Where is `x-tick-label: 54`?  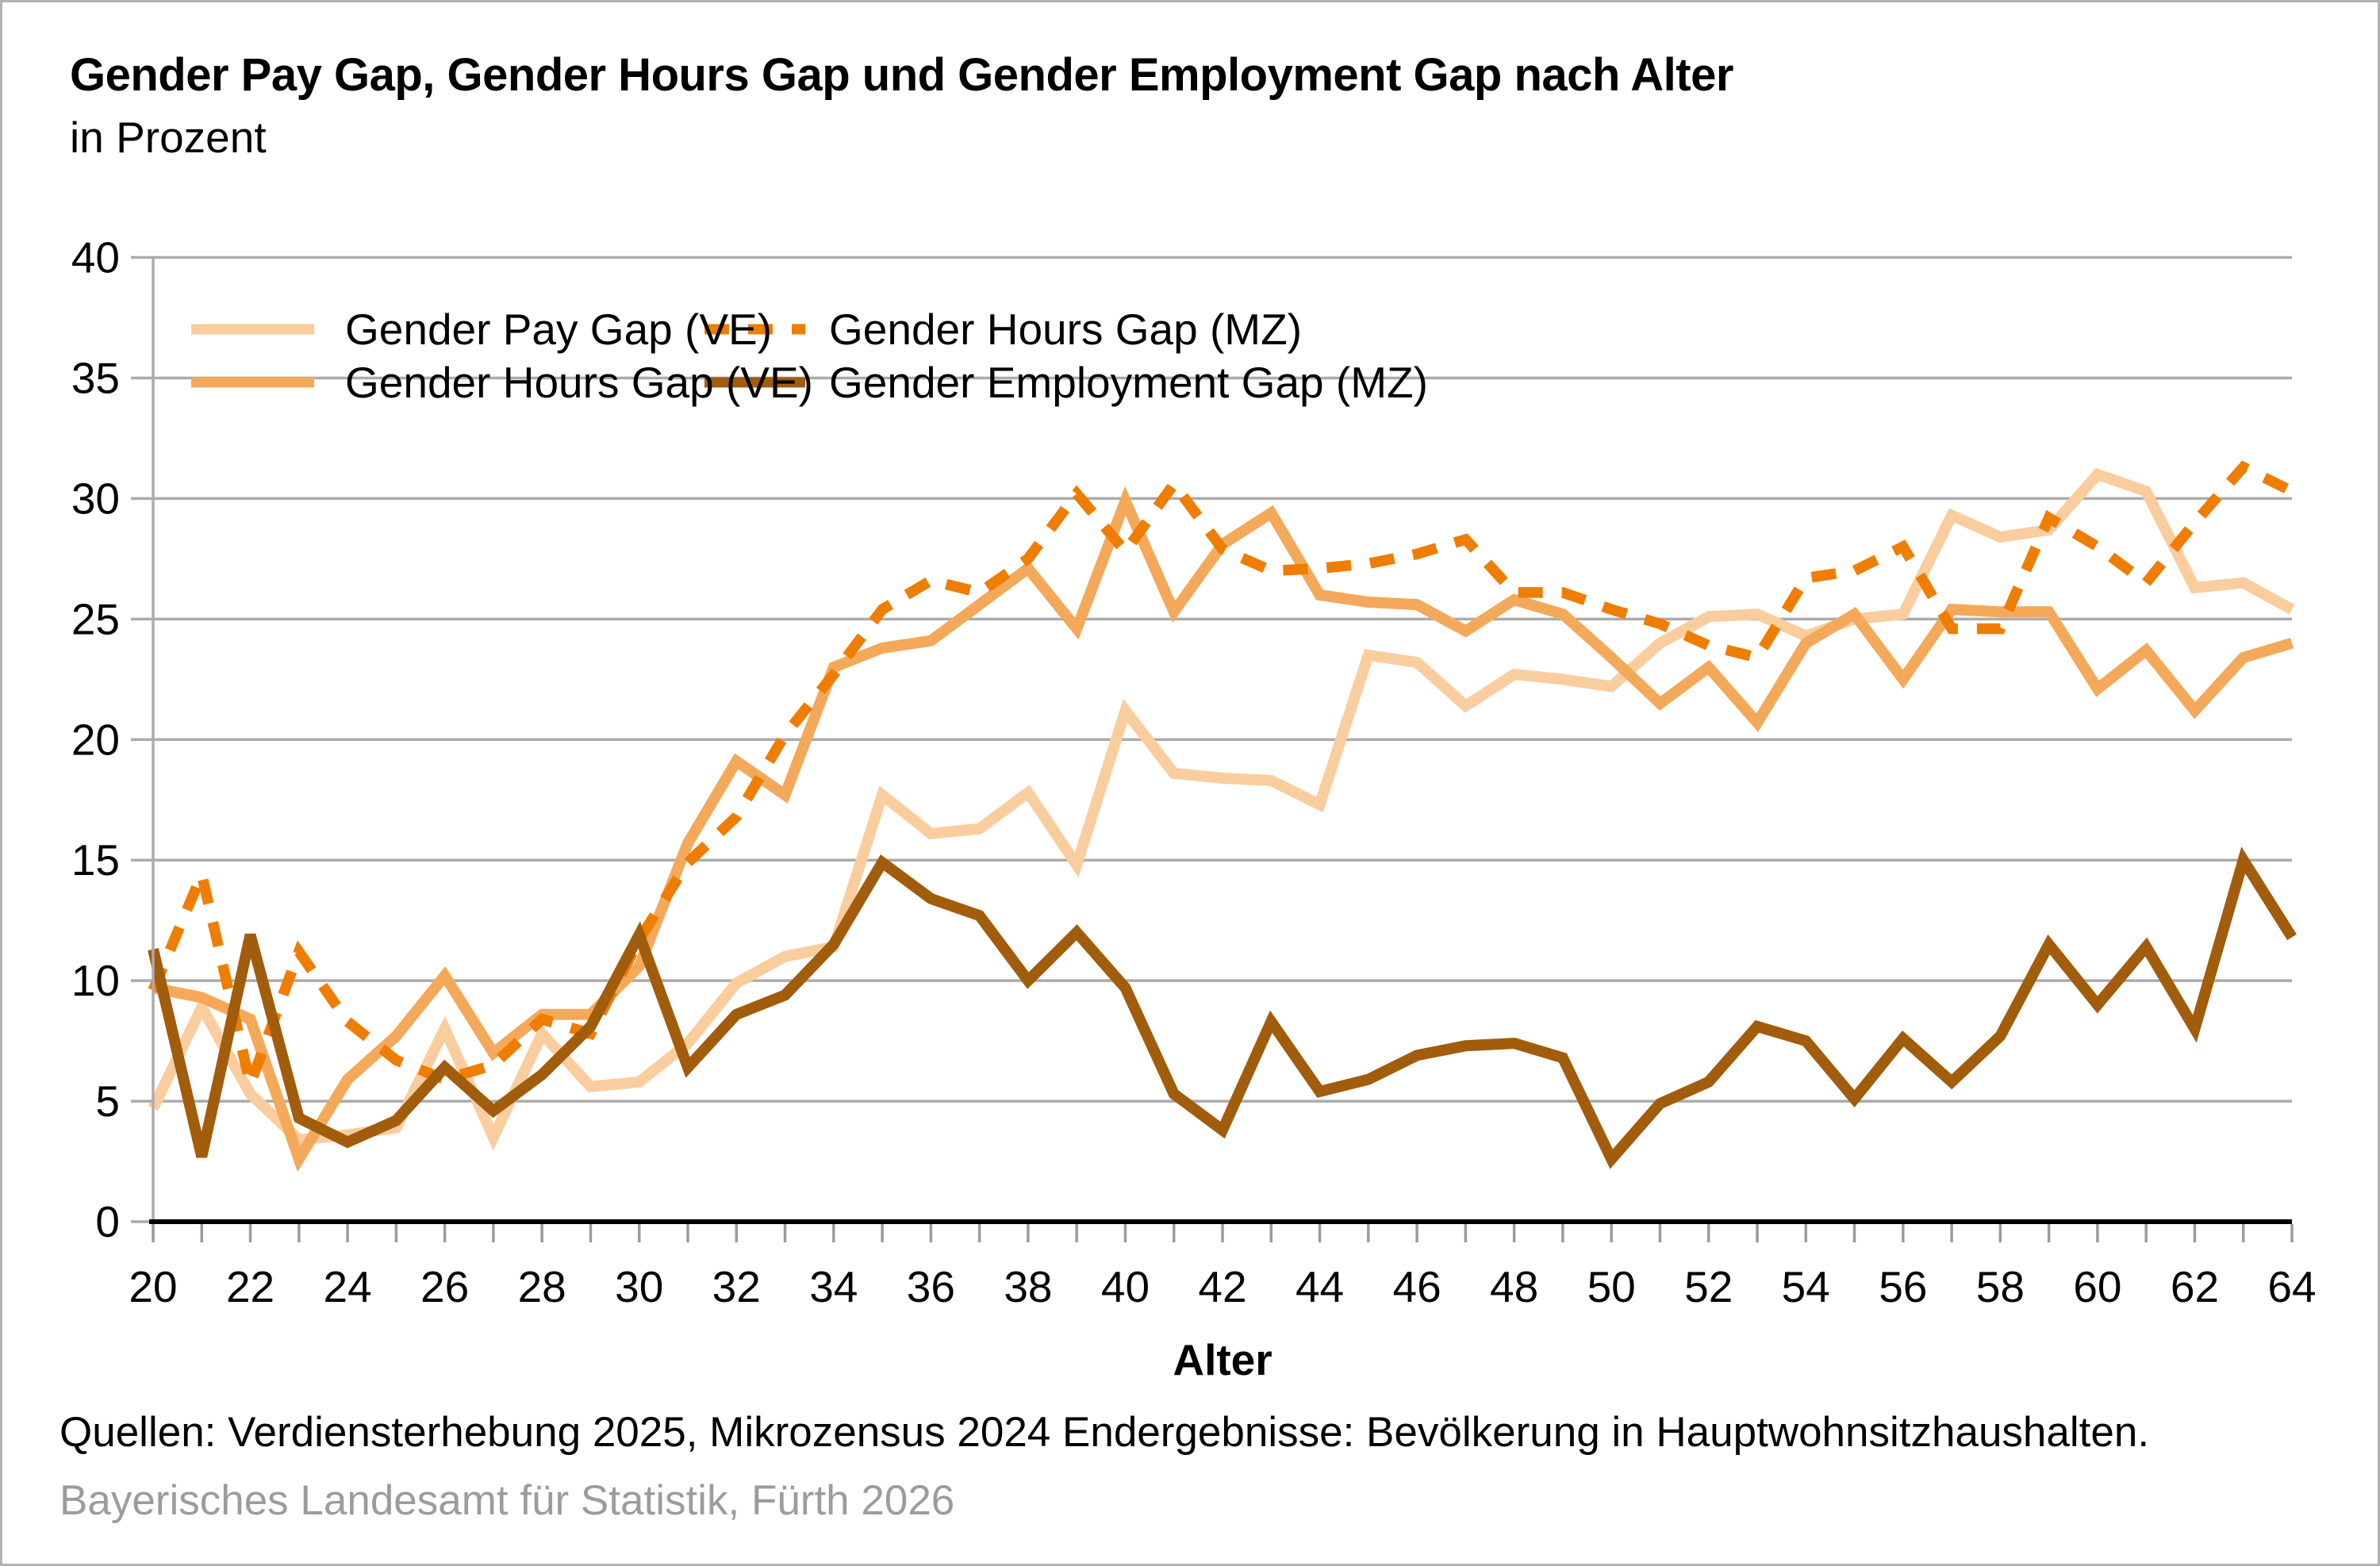 x-tick-label: 54 is located at coordinates (1806, 1286).